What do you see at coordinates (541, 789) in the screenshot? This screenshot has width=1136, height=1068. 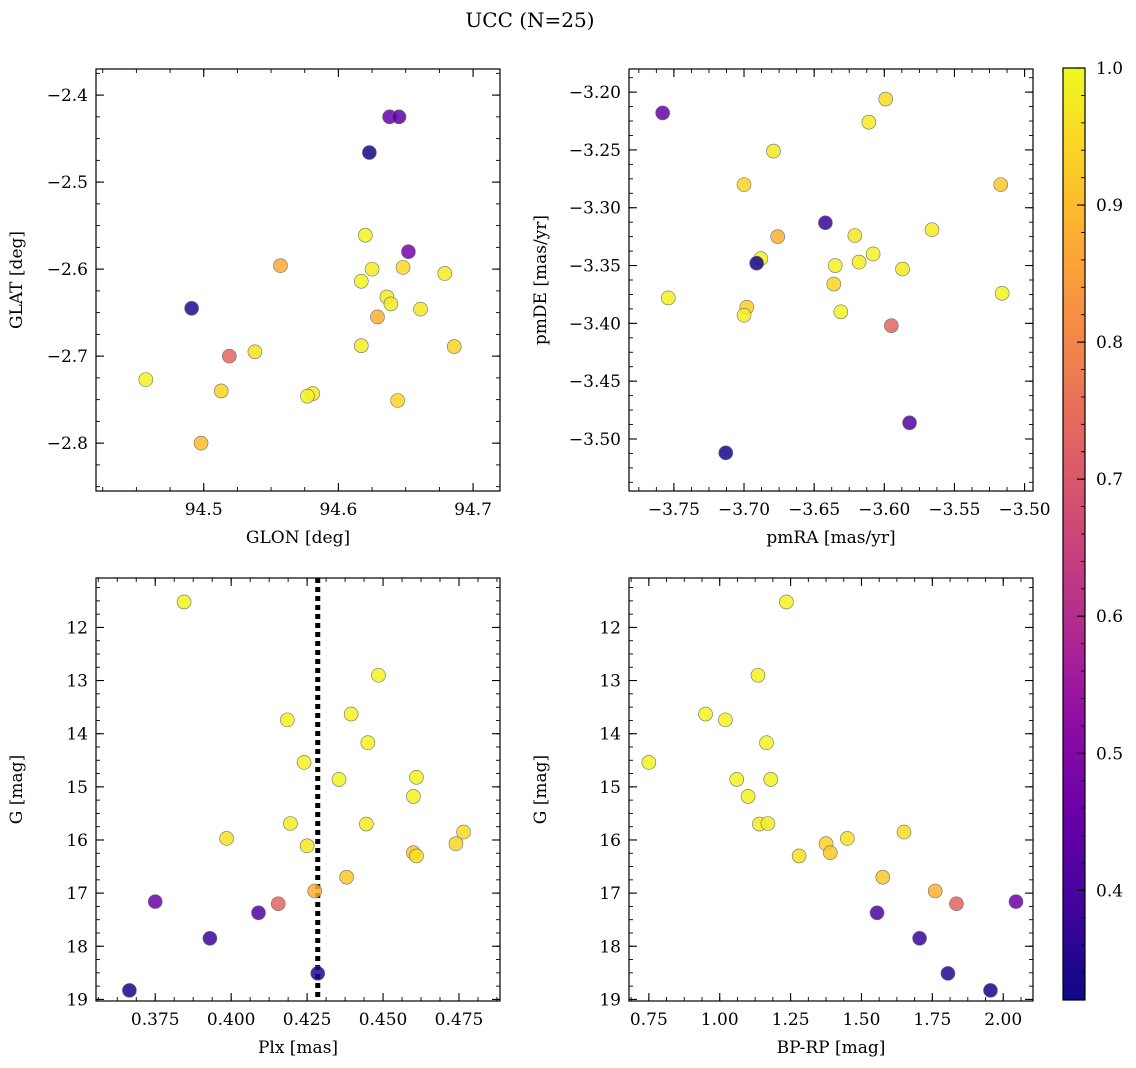 I see `y-axis-label: G [mag]` at bounding box center [541, 789].